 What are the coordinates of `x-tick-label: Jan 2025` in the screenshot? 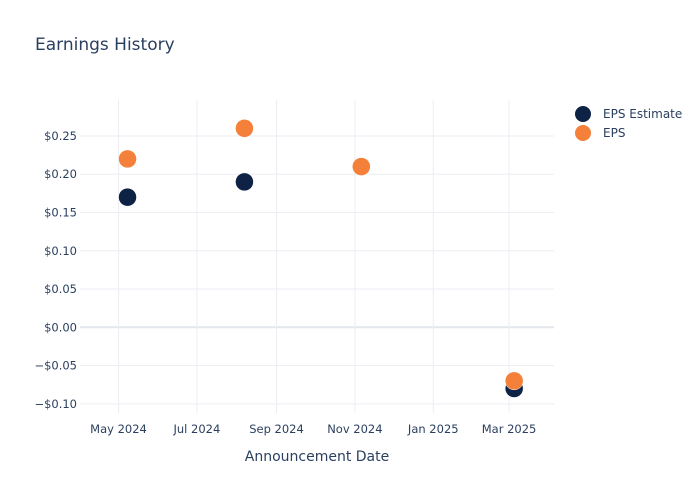 It's located at (433, 429).